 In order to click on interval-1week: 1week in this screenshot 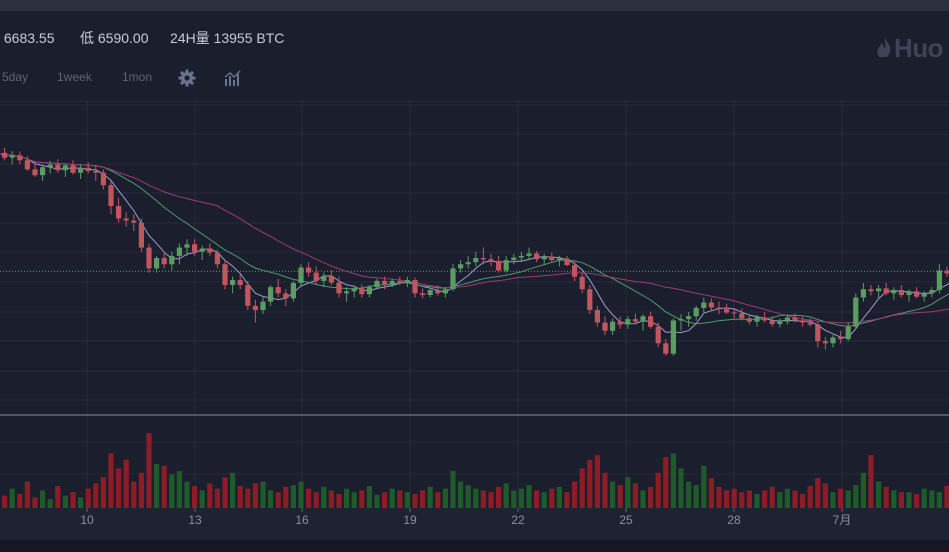, I will do `click(74, 77)`.